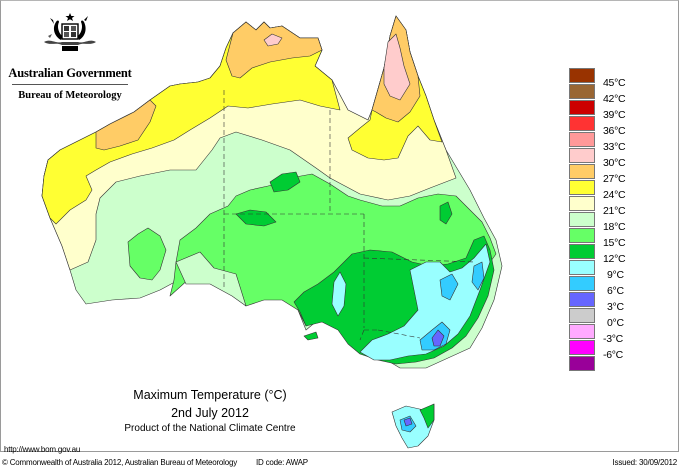 The height and width of the screenshot is (467, 680). I want to click on legend-label: 3°C, so click(615, 307).